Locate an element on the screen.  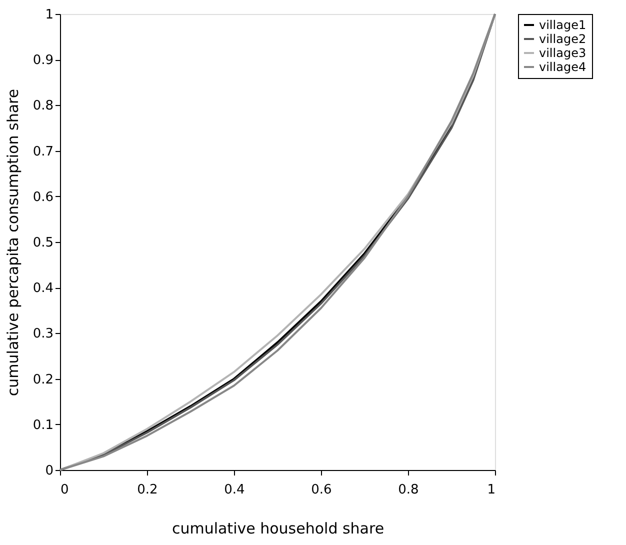
x-tick-label: 0.4 is located at coordinates (234, 490).